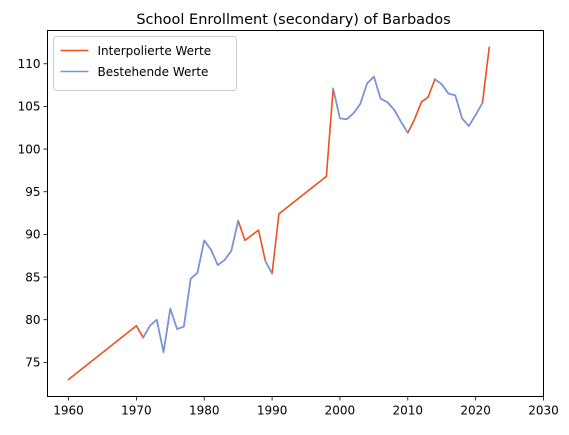 Image resolution: width=569 pixels, height=435 pixels. Describe the element at coordinates (68, 411) in the screenshot. I see `x-tick-label: 1960` at that location.